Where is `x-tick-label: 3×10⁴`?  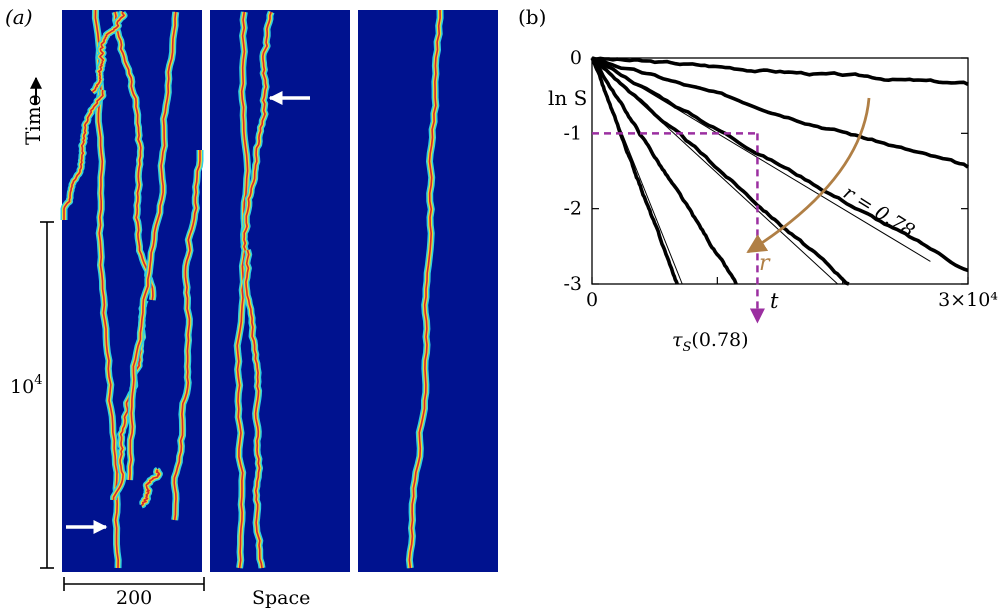 x-tick-label: 3×10⁴ is located at coordinates (968, 300).